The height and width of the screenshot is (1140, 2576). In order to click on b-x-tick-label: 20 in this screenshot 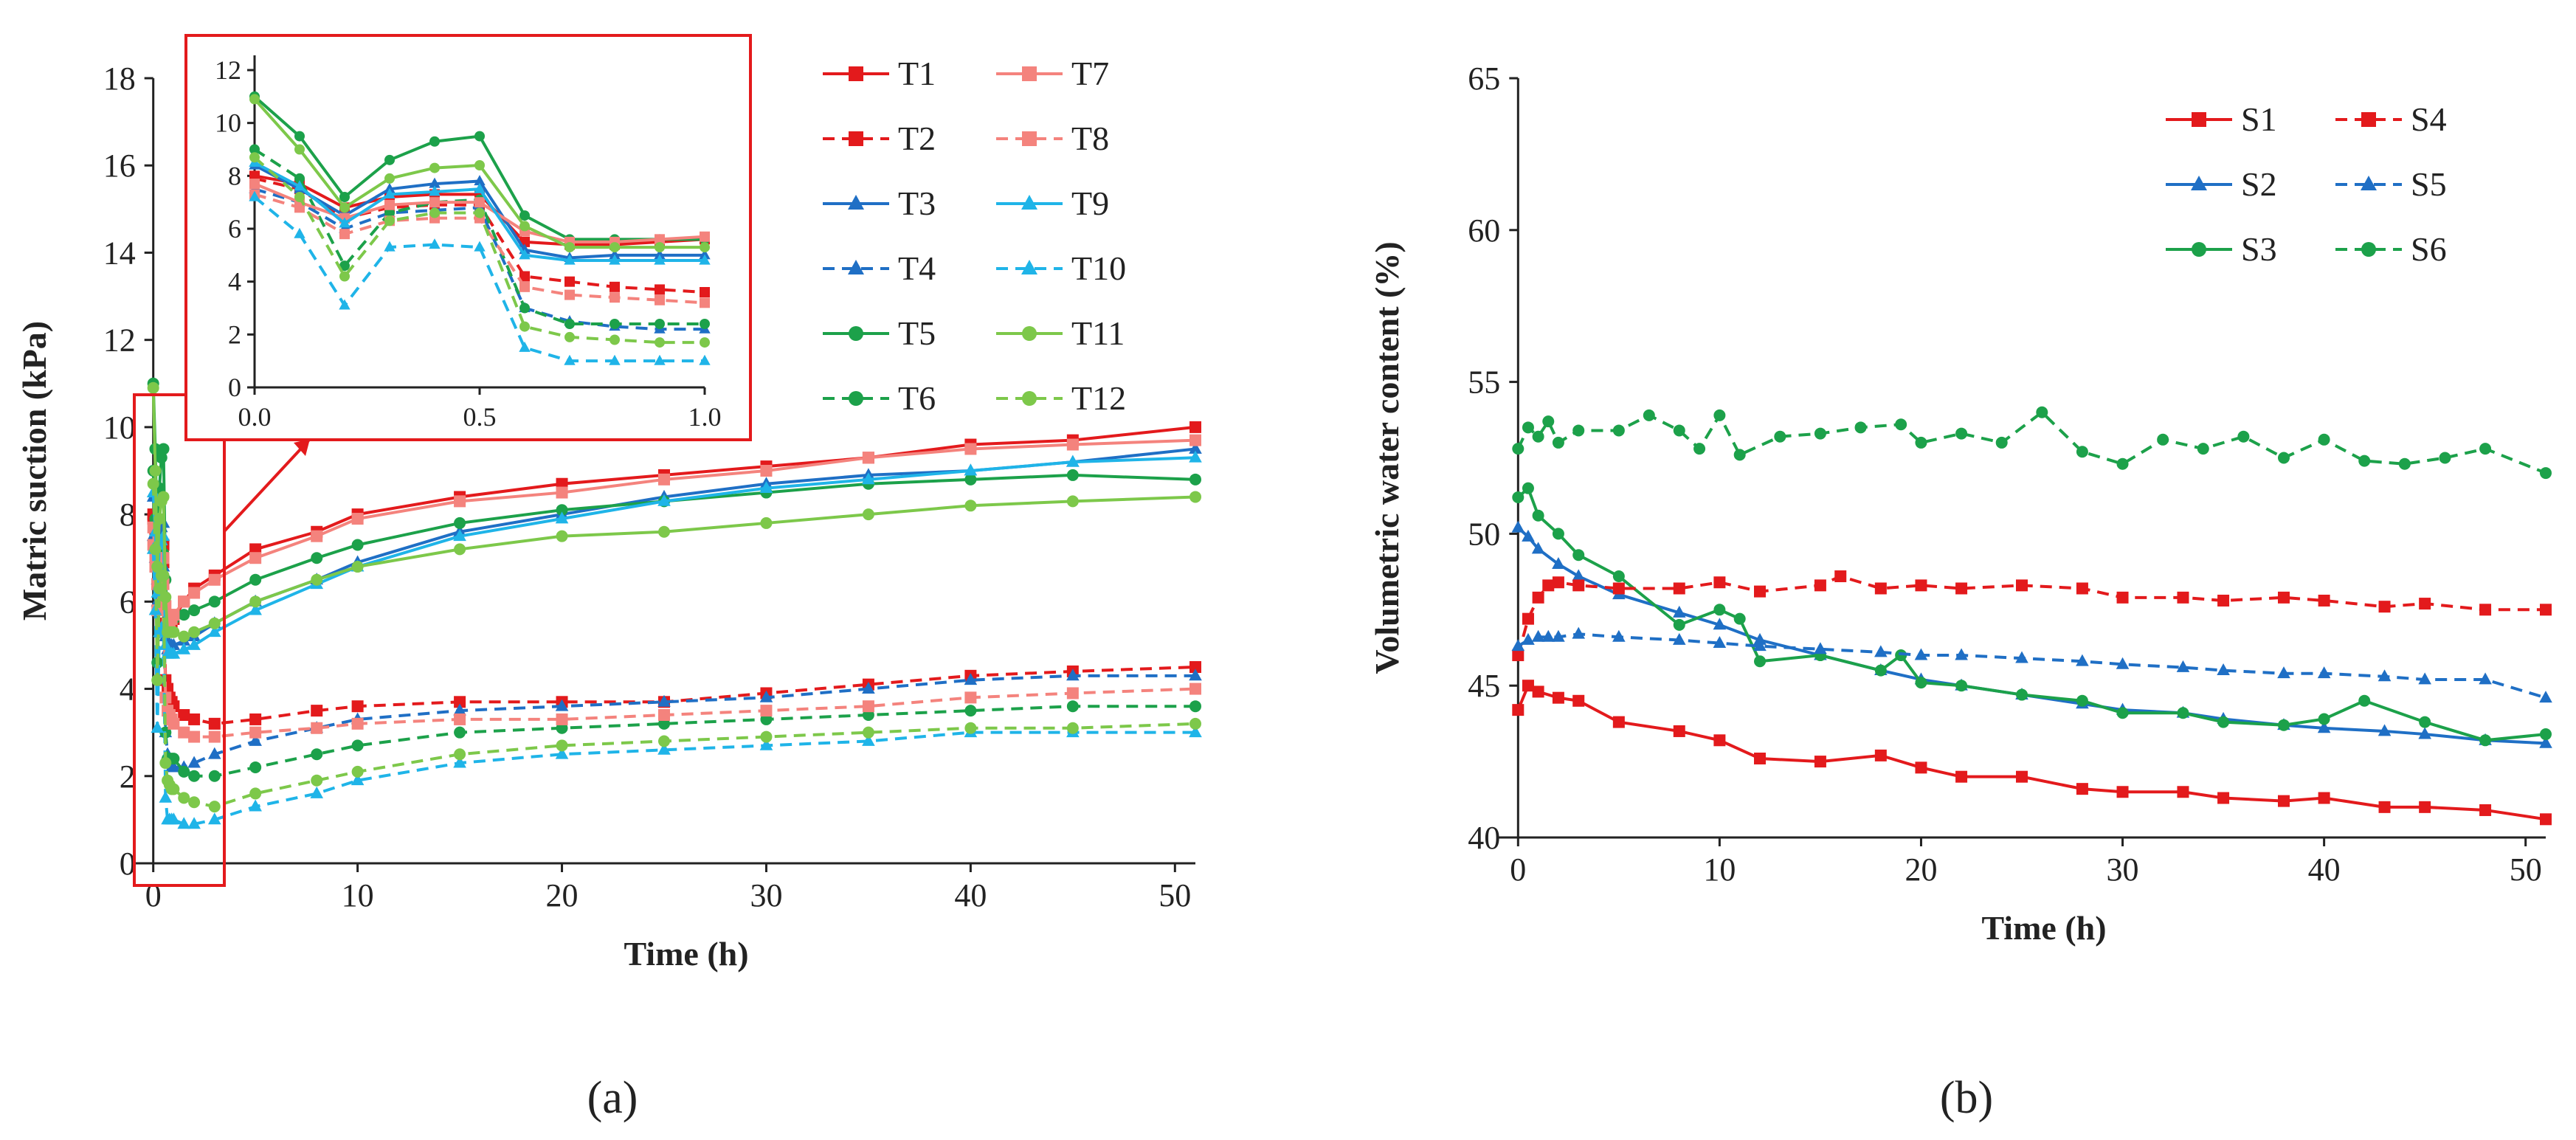, I will do `click(1921, 870)`.